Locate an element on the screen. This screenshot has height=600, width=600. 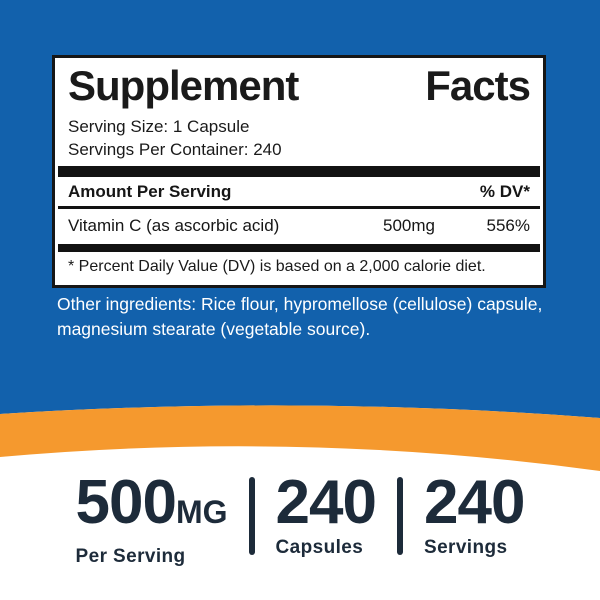
stat-capsules-value: 240 is located at coordinates (326, 502).